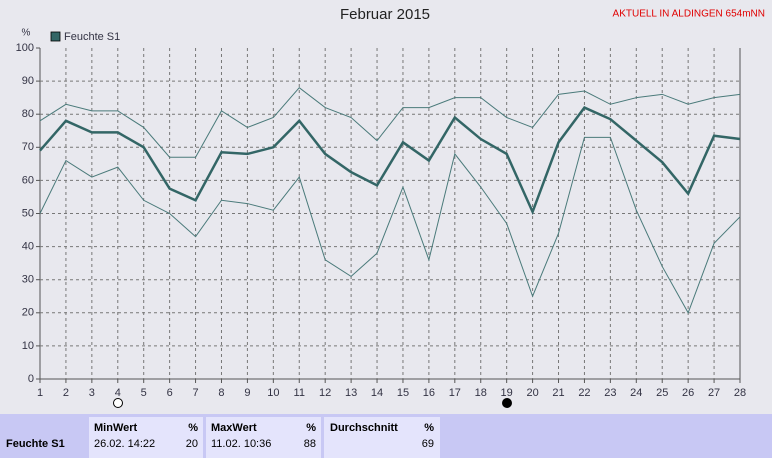 The height and width of the screenshot is (458, 772). I want to click on y-tick-label: 100, so click(25, 48).